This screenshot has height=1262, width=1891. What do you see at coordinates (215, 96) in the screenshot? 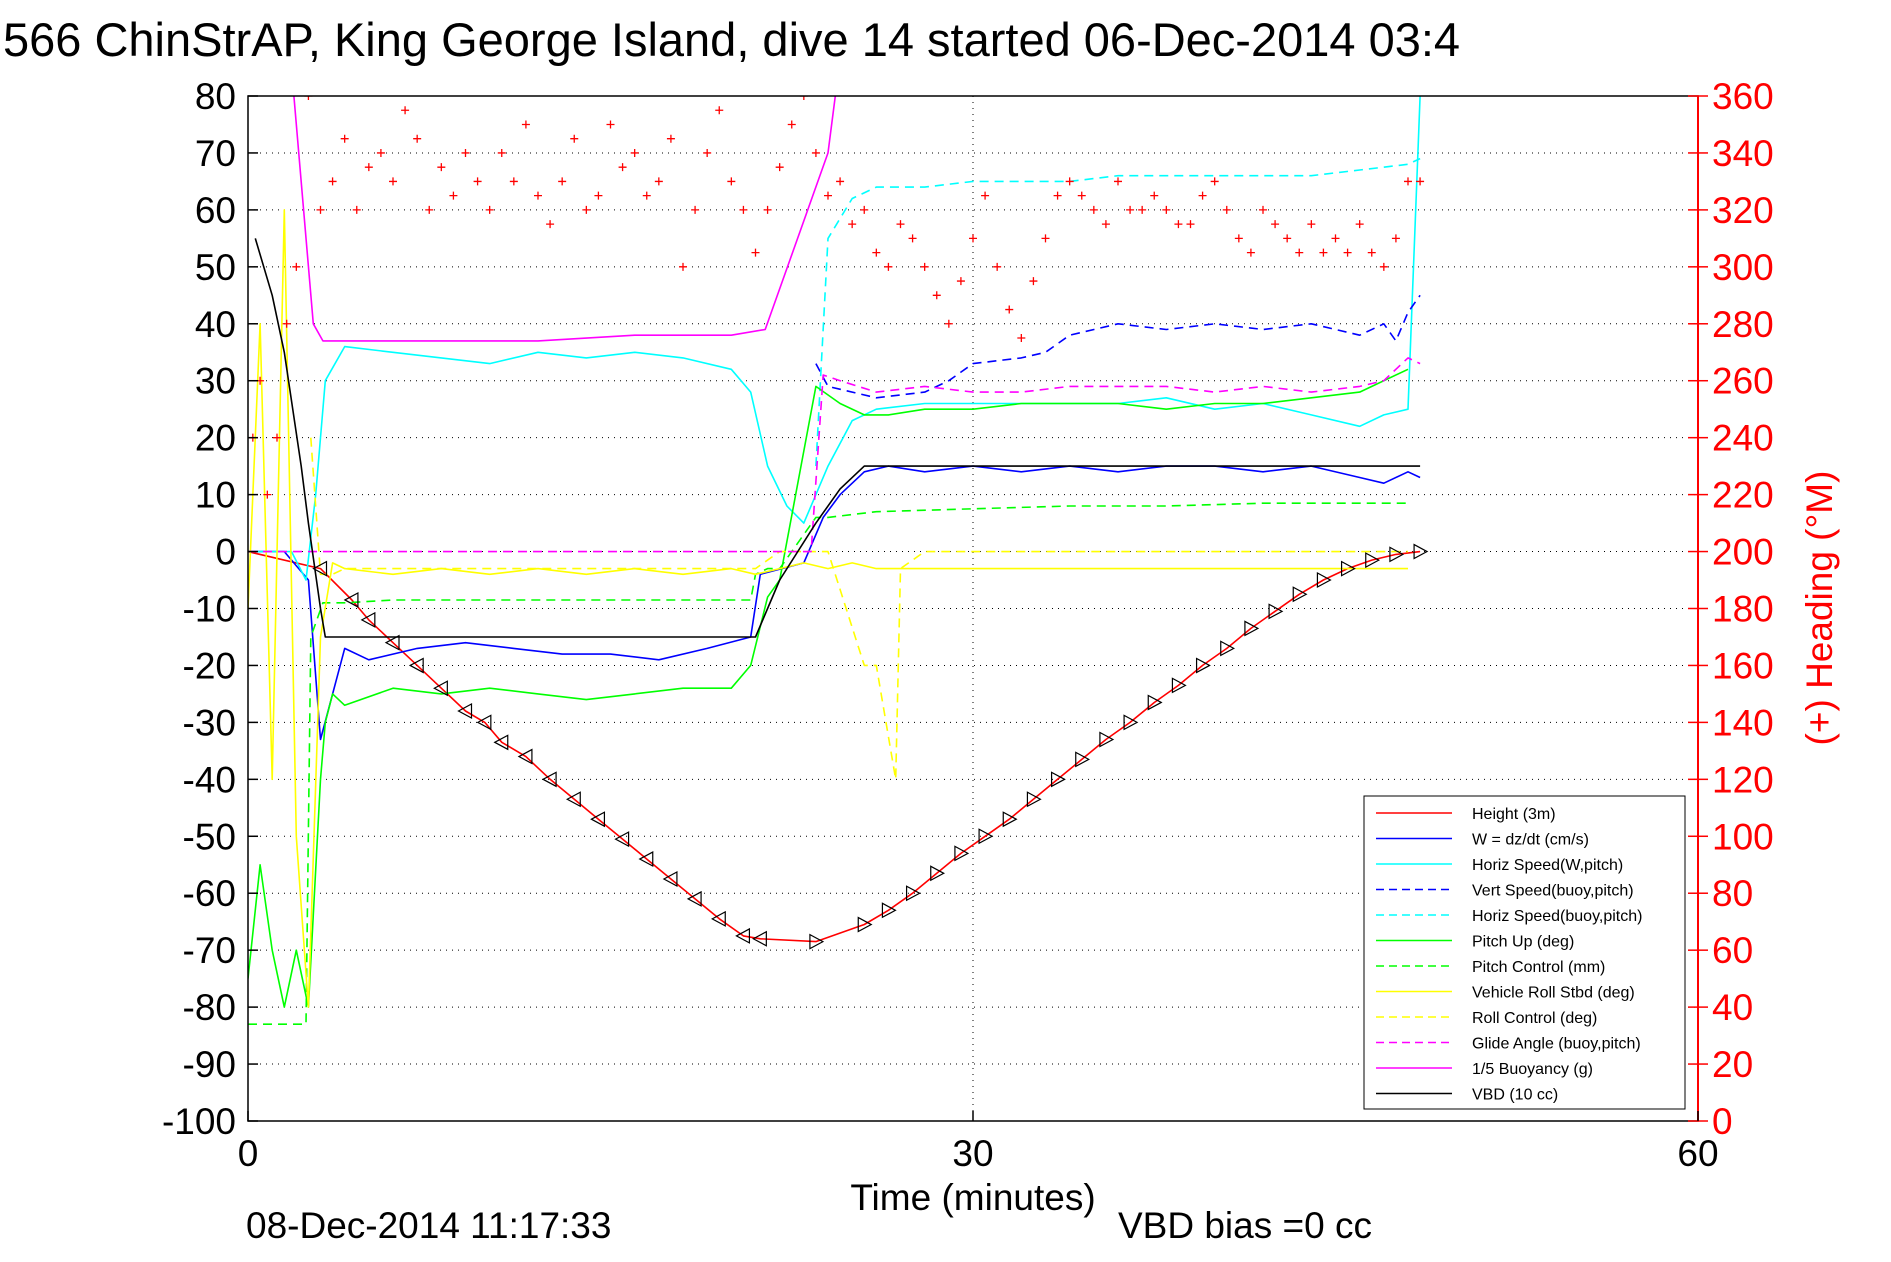
I see `y-tick-label: 80` at bounding box center [215, 96].